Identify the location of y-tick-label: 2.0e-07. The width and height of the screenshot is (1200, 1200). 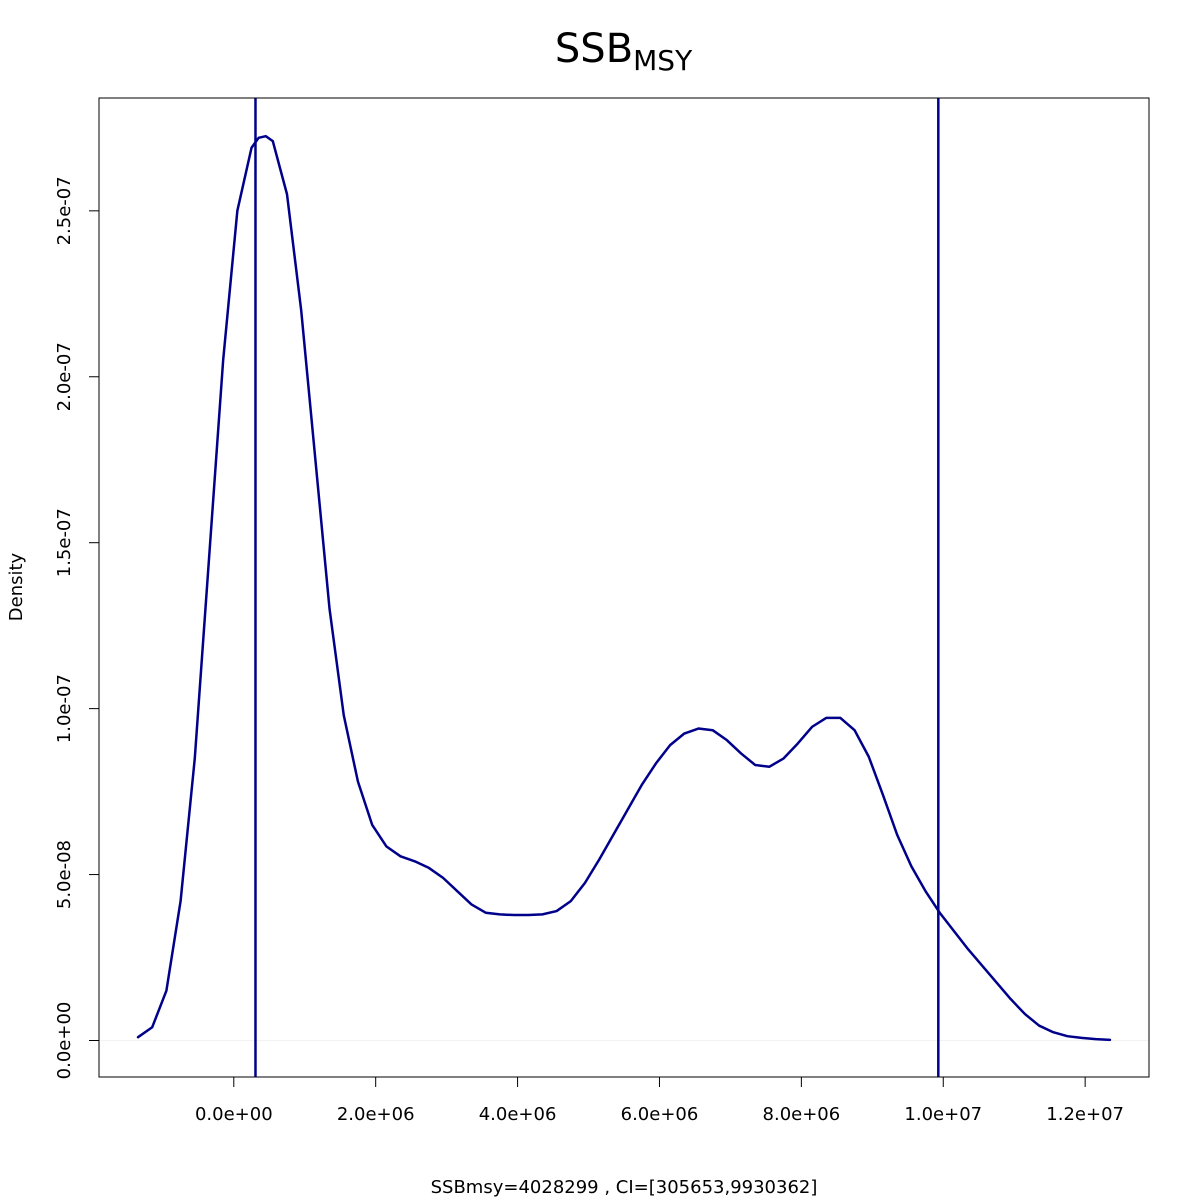
(64, 376).